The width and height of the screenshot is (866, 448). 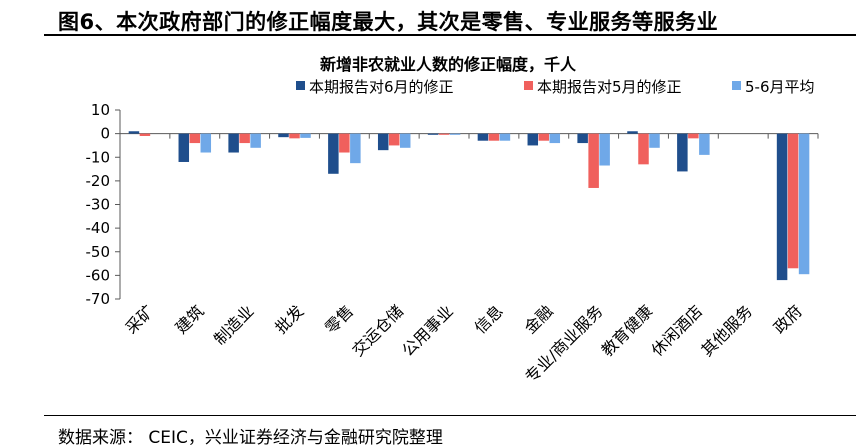 I want to click on x-category-label: 其他服务, so click(x=726, y=330).